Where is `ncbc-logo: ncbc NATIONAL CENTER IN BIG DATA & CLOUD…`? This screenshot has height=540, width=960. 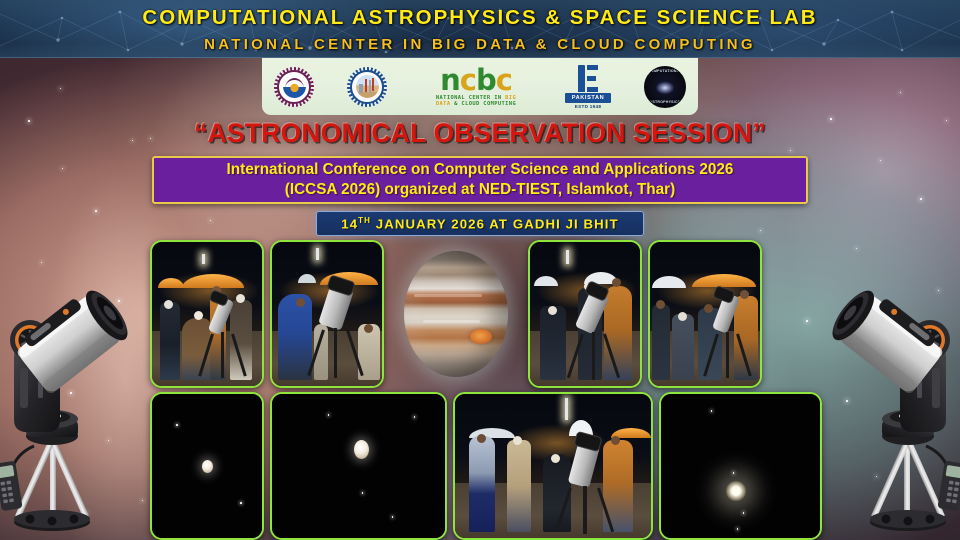
ncbc-logo: ncbc NATIONAL CENTER IN BIG DATA & CLOUD… is located at coordinates (476, 86).